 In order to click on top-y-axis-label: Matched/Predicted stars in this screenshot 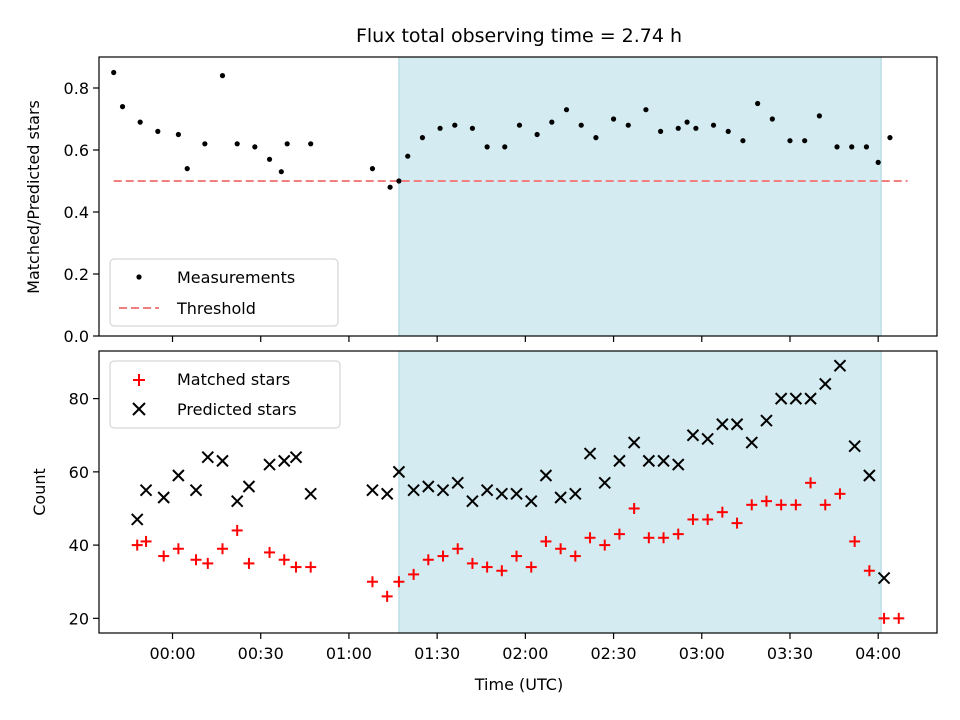, I will do `click(33, 197)`.